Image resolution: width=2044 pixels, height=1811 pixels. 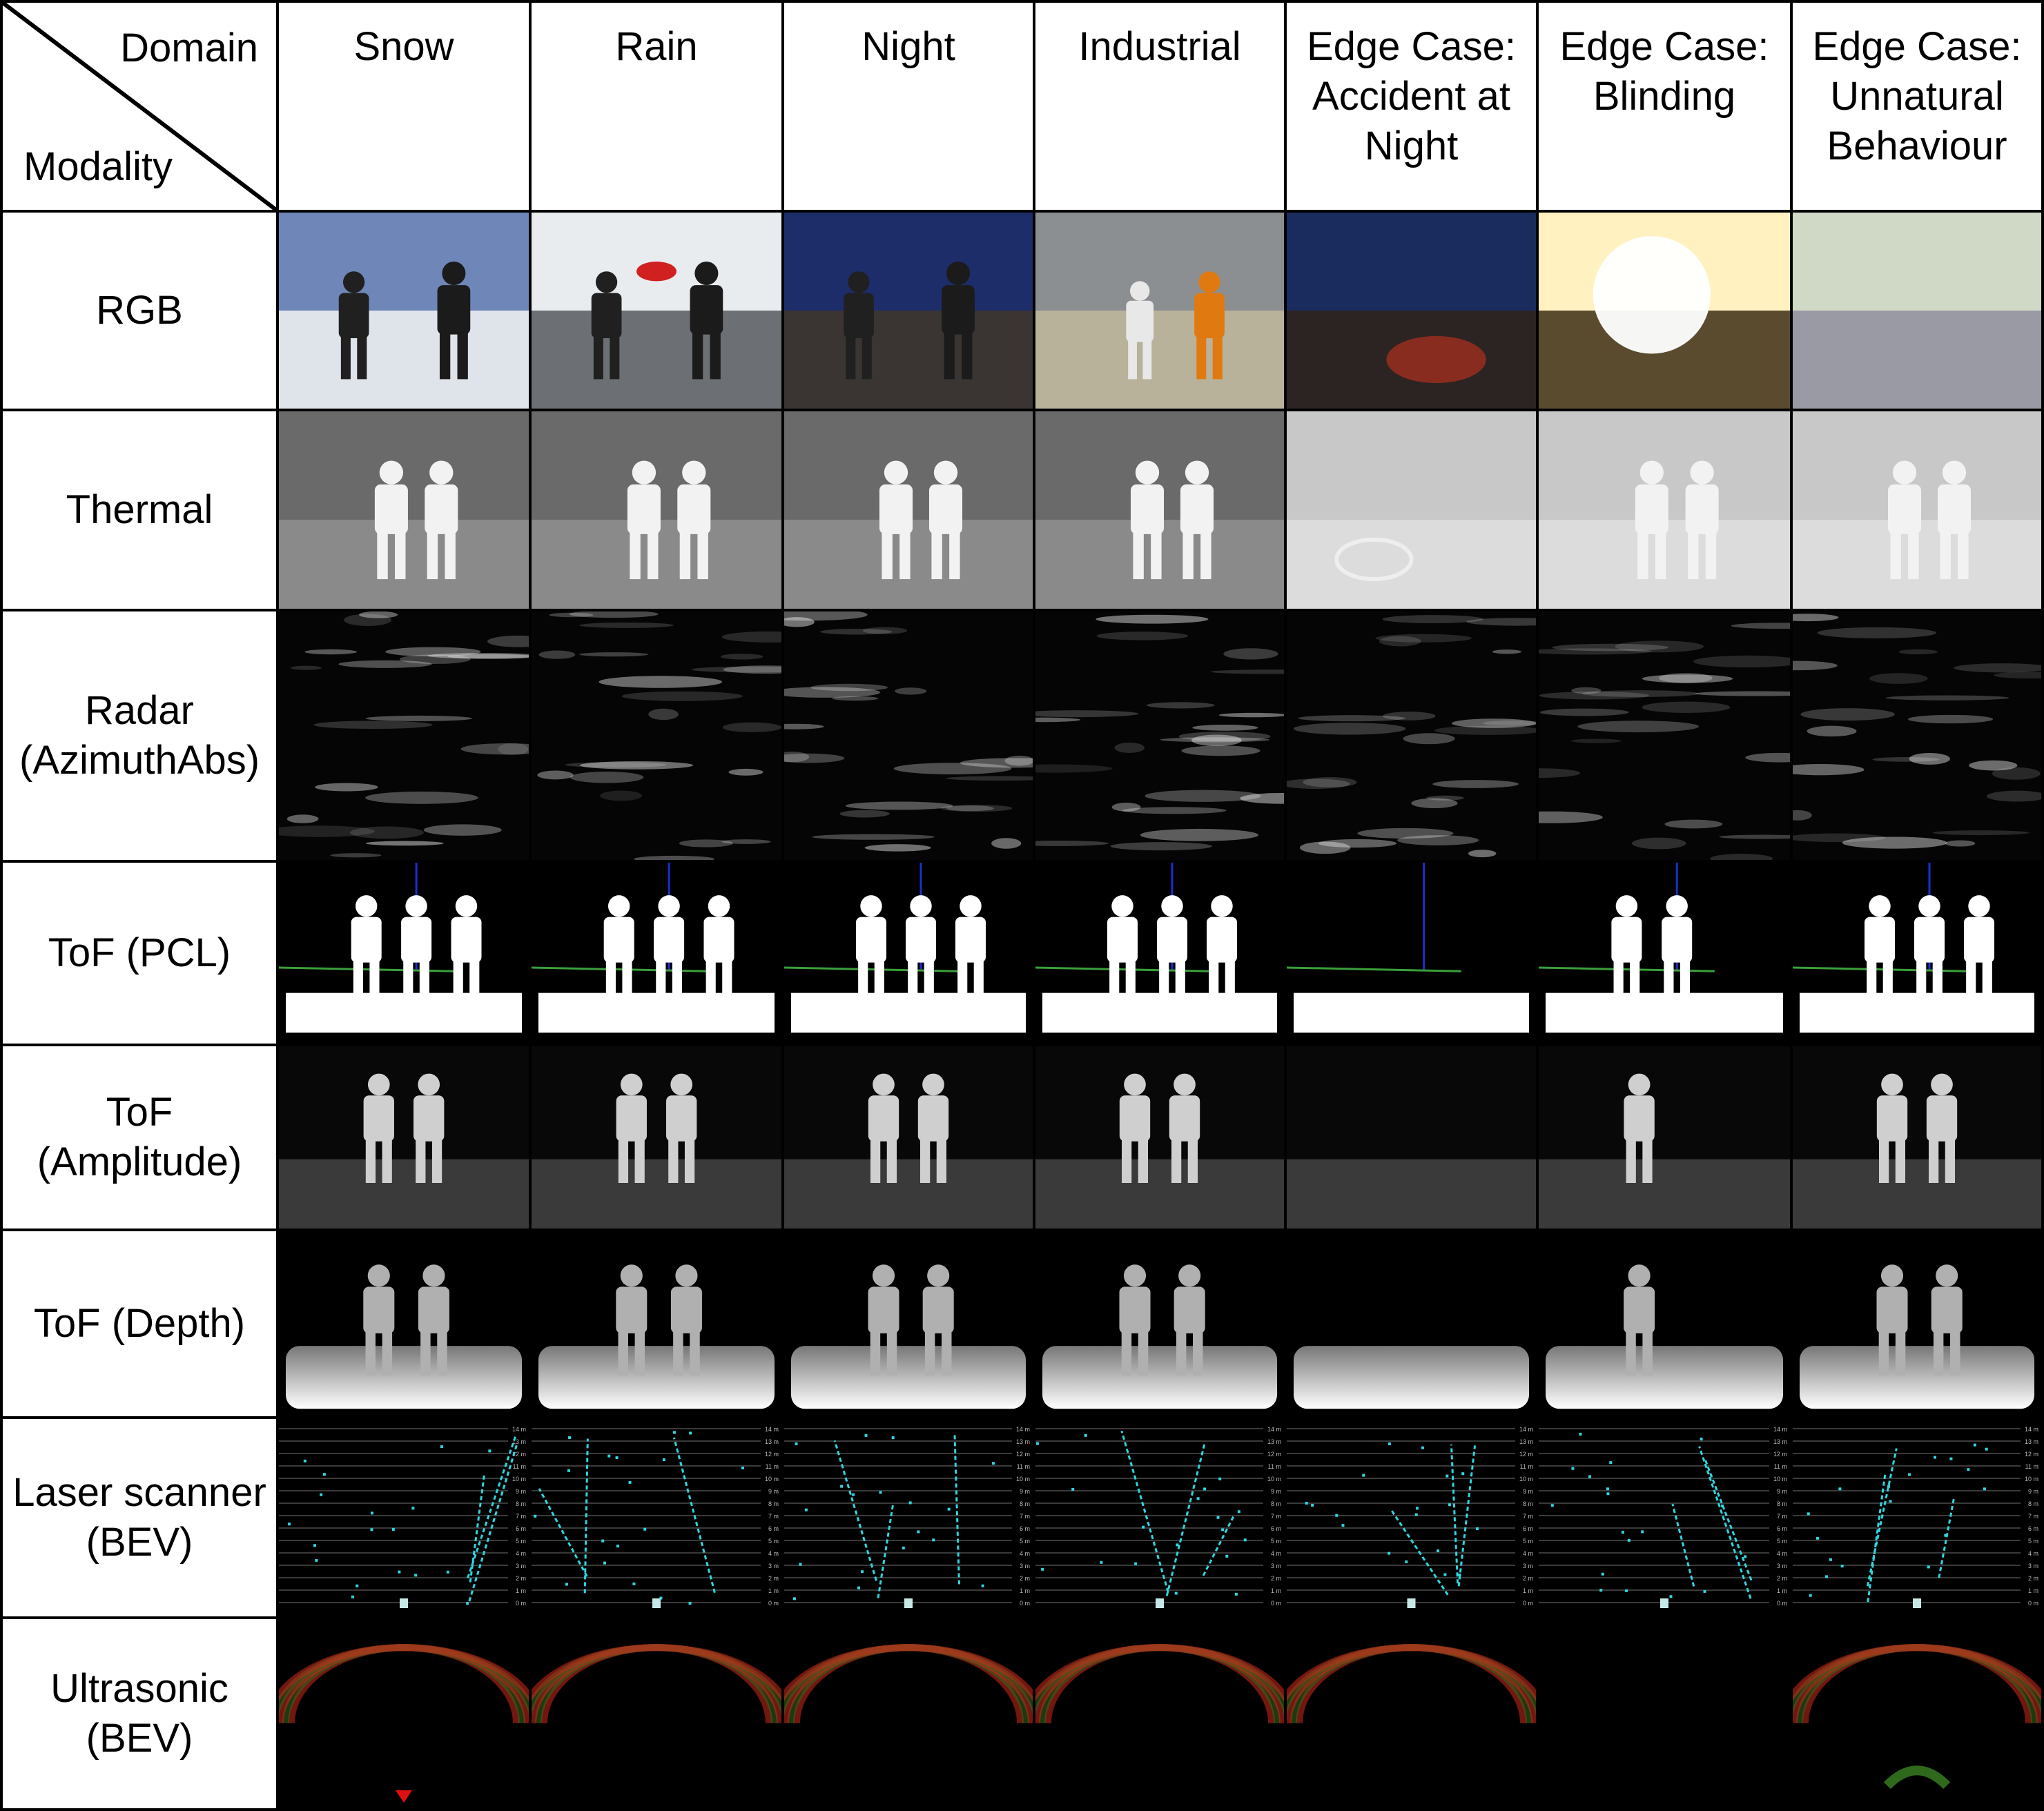 I want to click on column-header-line: Night, so click(x=1411, y=146).